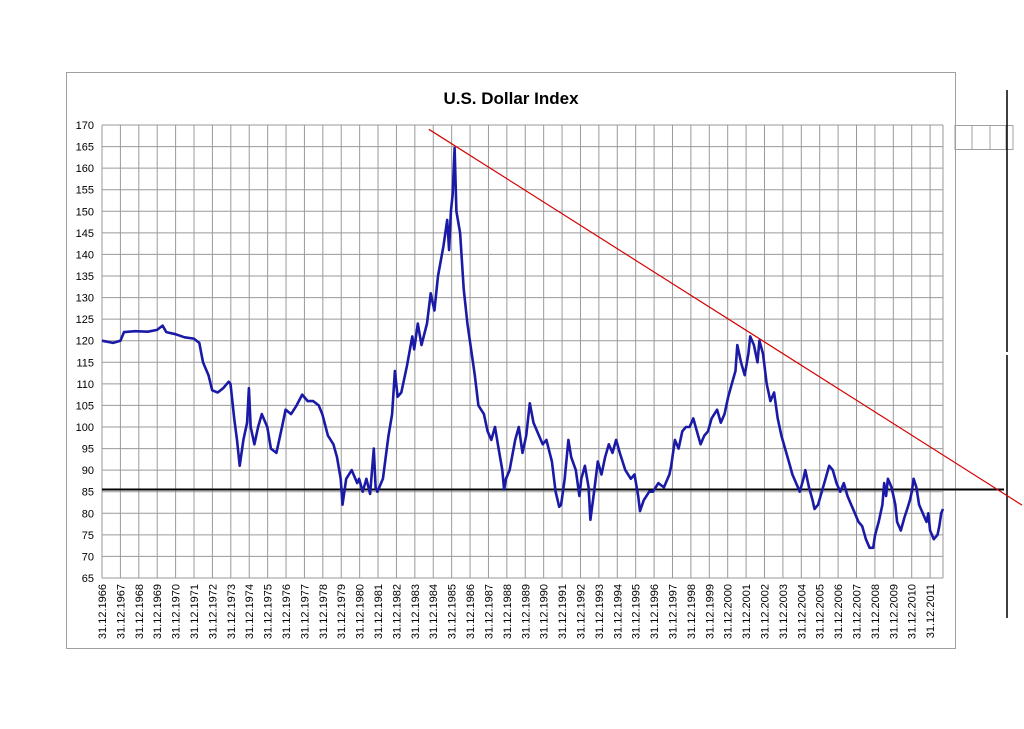  What do you see at coordinates (729, 611) in the screenshot?
I see `x-tick-label: 31.12.2000` at bounding box center [729, 611].